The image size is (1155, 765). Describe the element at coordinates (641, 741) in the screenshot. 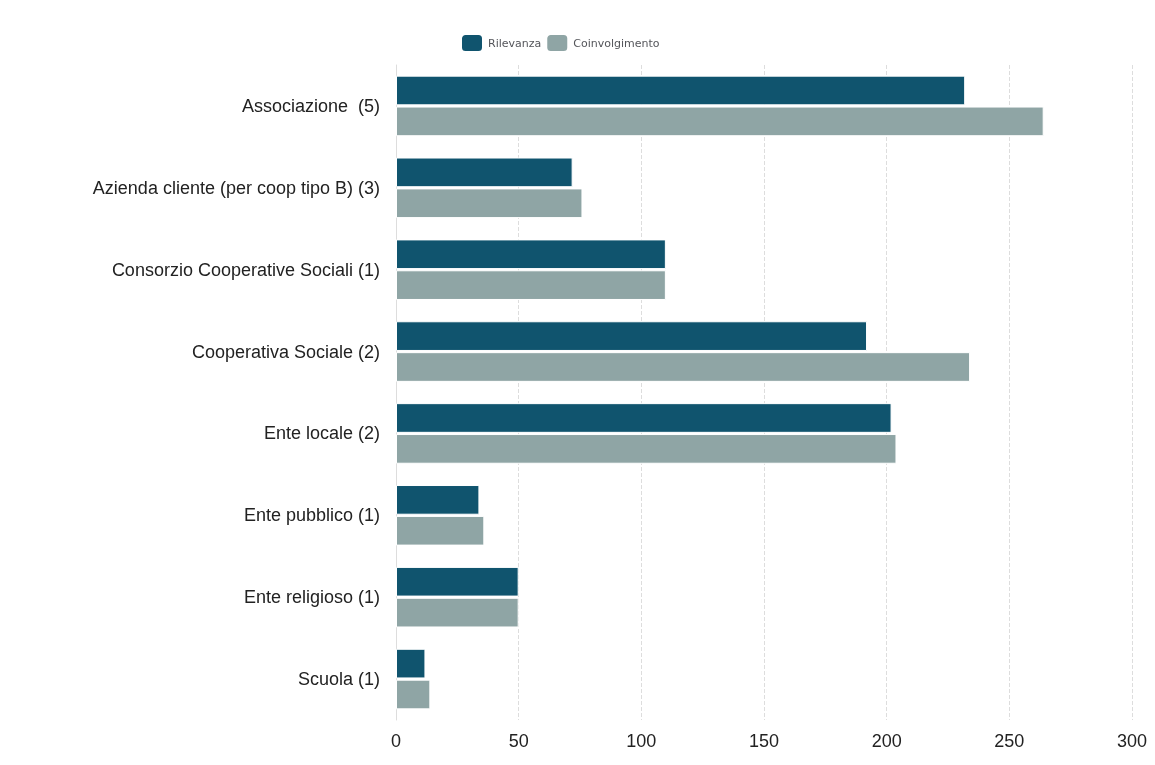

I see `x-tick-label: 100` at that location.